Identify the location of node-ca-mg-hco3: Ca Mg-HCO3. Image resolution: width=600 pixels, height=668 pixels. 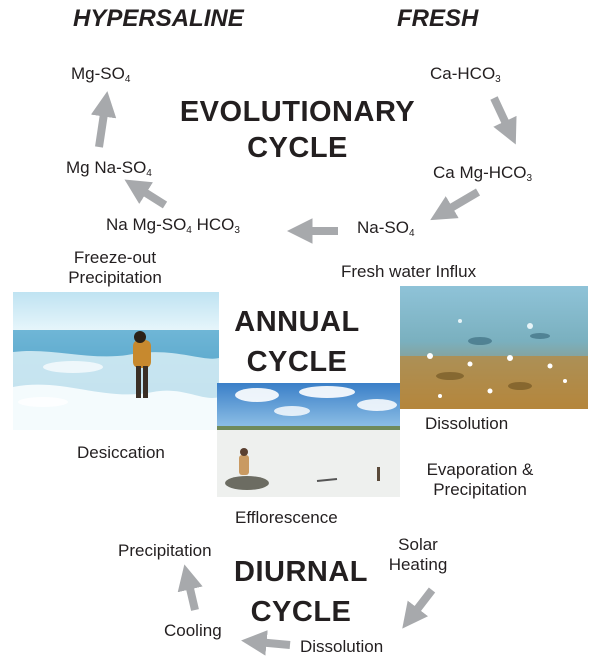
(483, 173).